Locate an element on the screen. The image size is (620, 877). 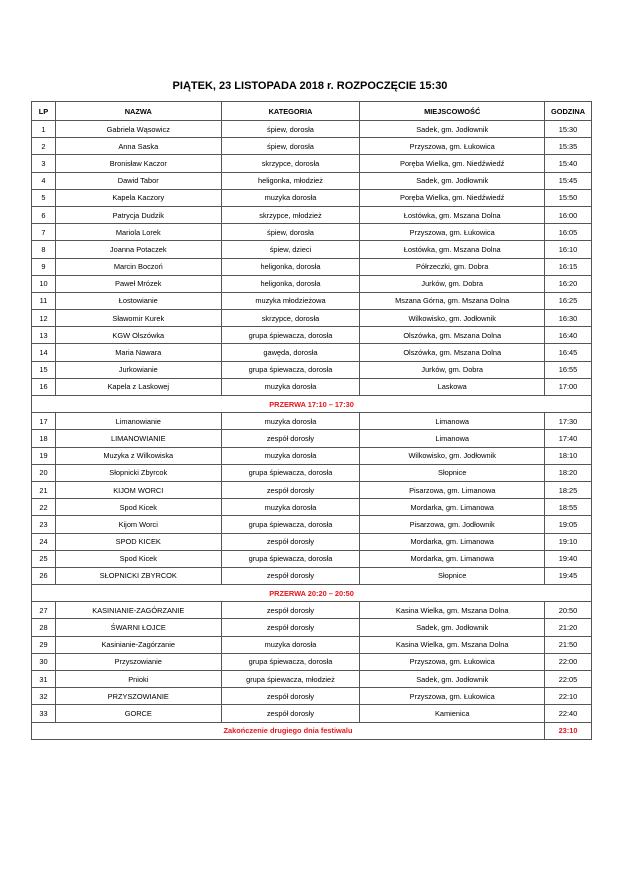
location-cell: Półrzeczki, gm. Dobra is located at coordinates (452, 266).